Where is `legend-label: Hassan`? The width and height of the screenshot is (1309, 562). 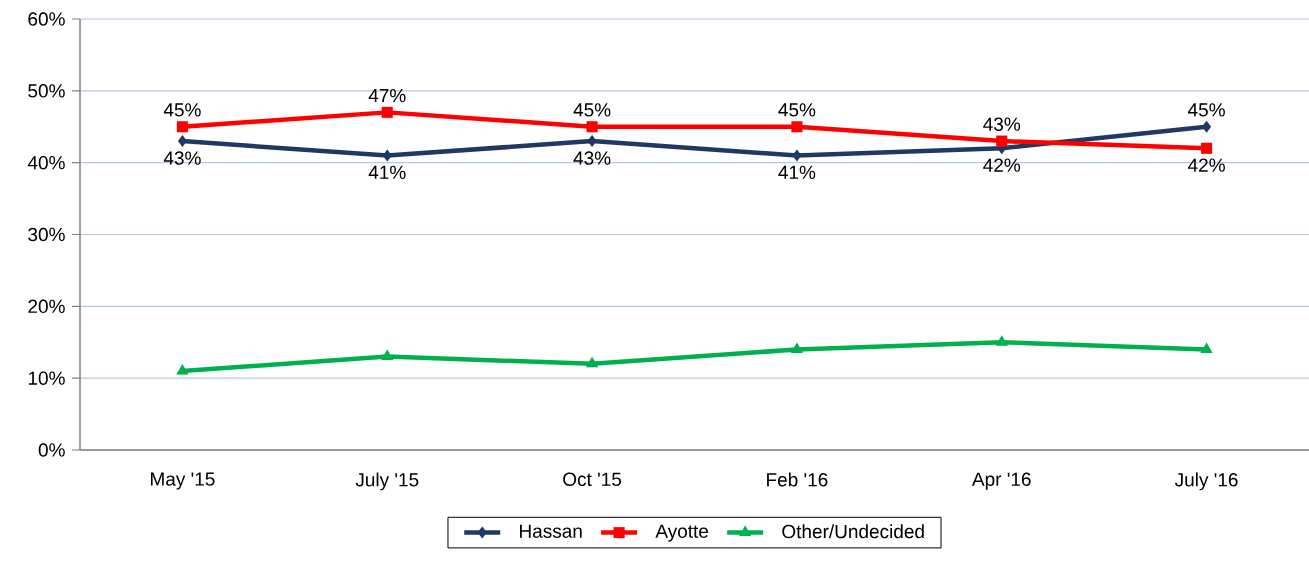
legend-label: Hassan is located at coordinates (551, 531).